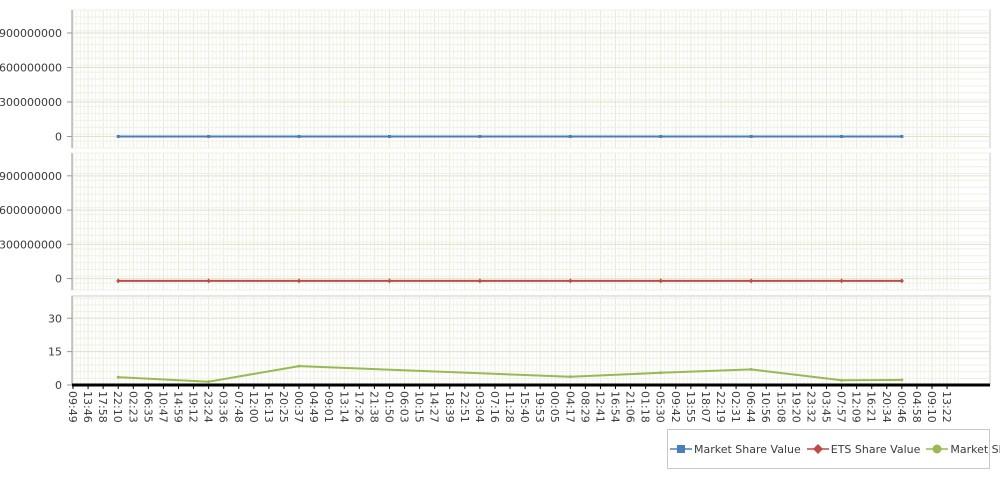 The height and width of the screenshot is (484, 1000). What do you see at coordinates (434, 407) in the screenshot?
I see `x-tick-label: 14:27` at bounding box center [434, 407].